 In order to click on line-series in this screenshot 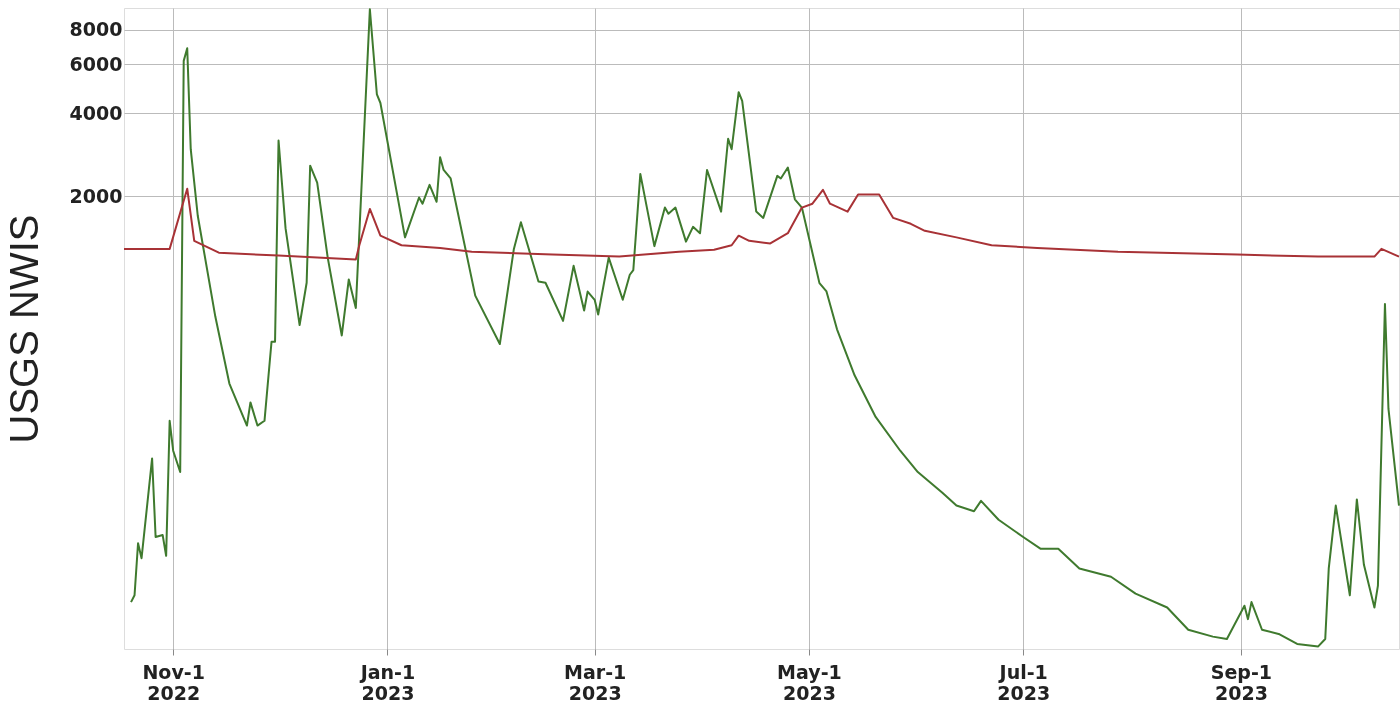, I will do `click(761, 224)`.